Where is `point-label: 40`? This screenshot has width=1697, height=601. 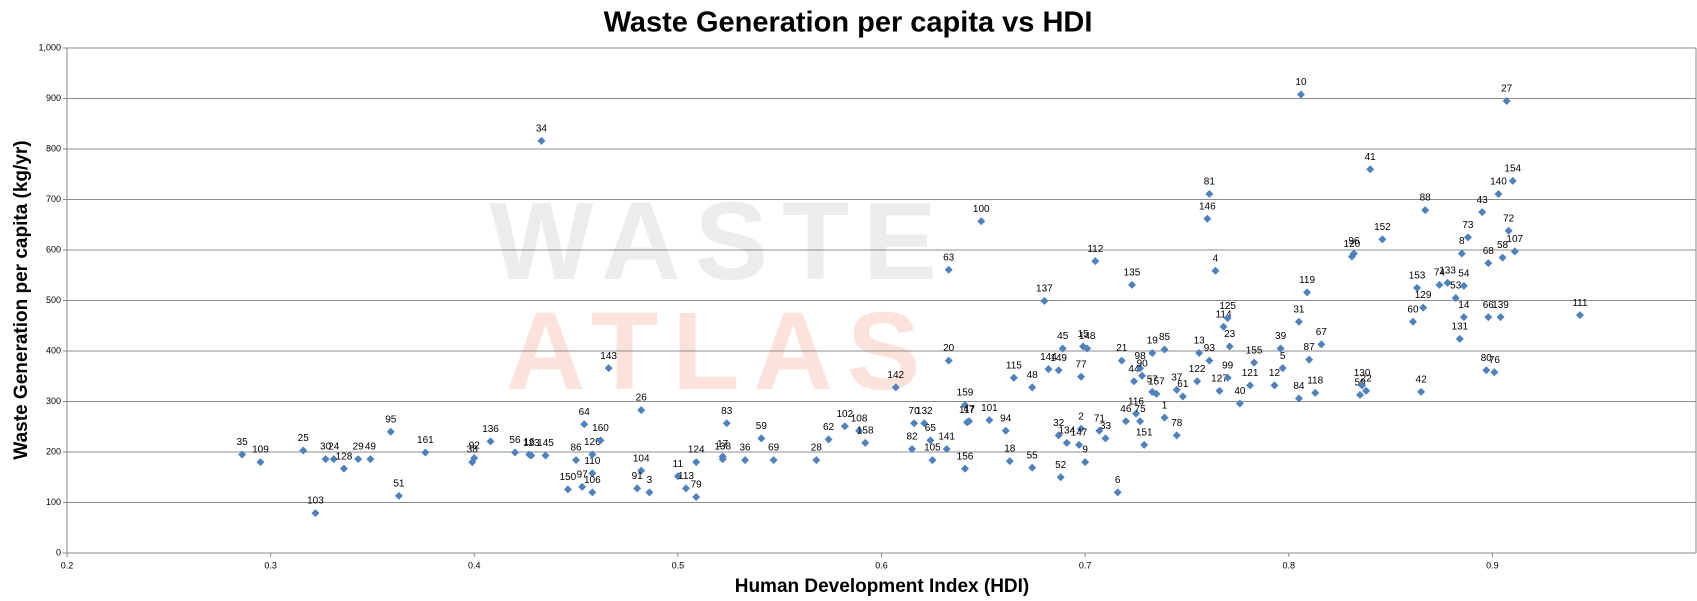 point-label: 40 is located at coordinates (1240, 391).